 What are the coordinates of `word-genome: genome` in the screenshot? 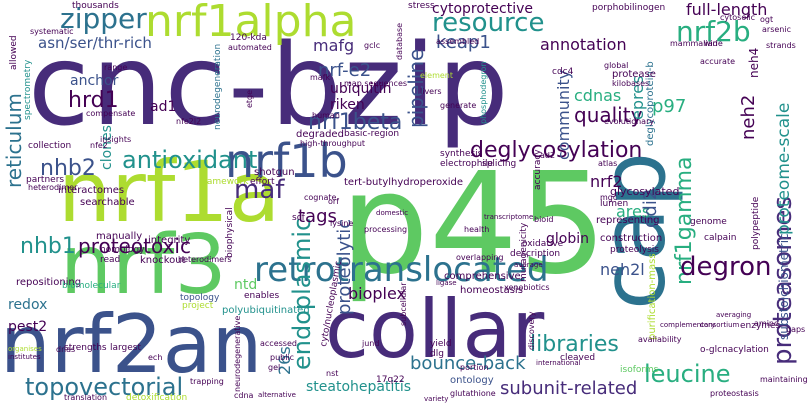 It's located at (708, 222).